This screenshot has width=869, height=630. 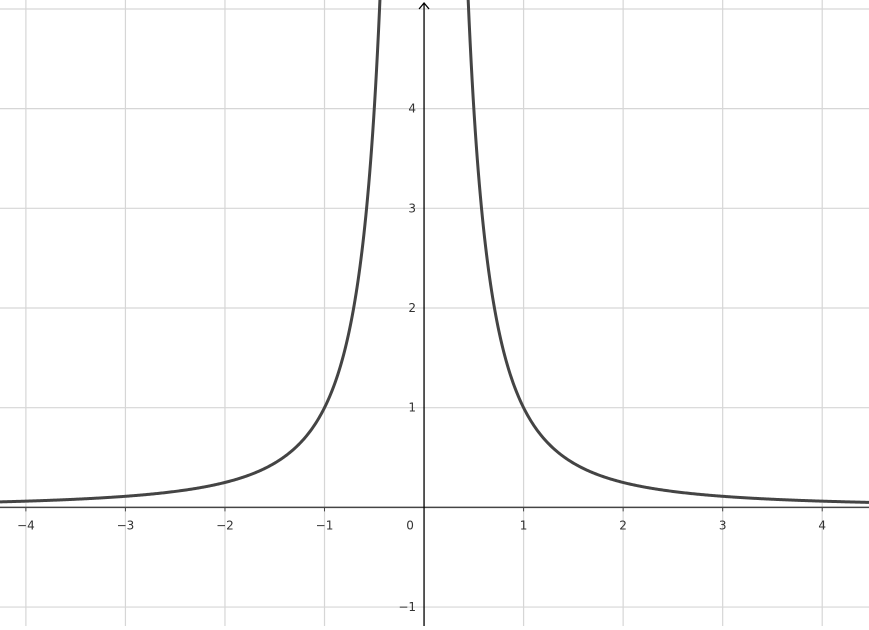 I want to click on y-tick-label: 4, so click(x=412, y=109).